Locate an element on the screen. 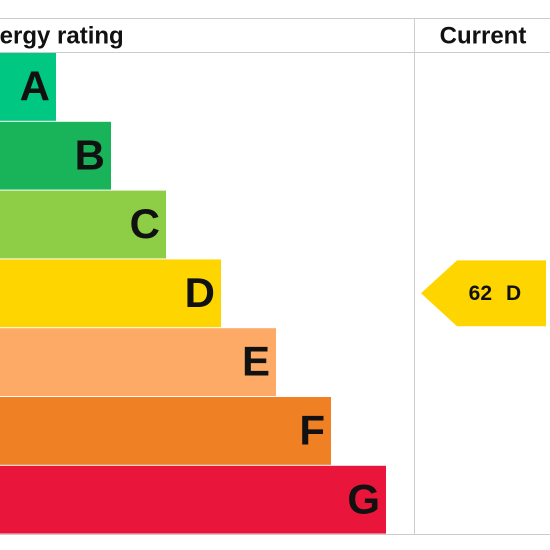 This screenshot has height=550, width=550. band-letter: E is located at coordinates (256, 361).